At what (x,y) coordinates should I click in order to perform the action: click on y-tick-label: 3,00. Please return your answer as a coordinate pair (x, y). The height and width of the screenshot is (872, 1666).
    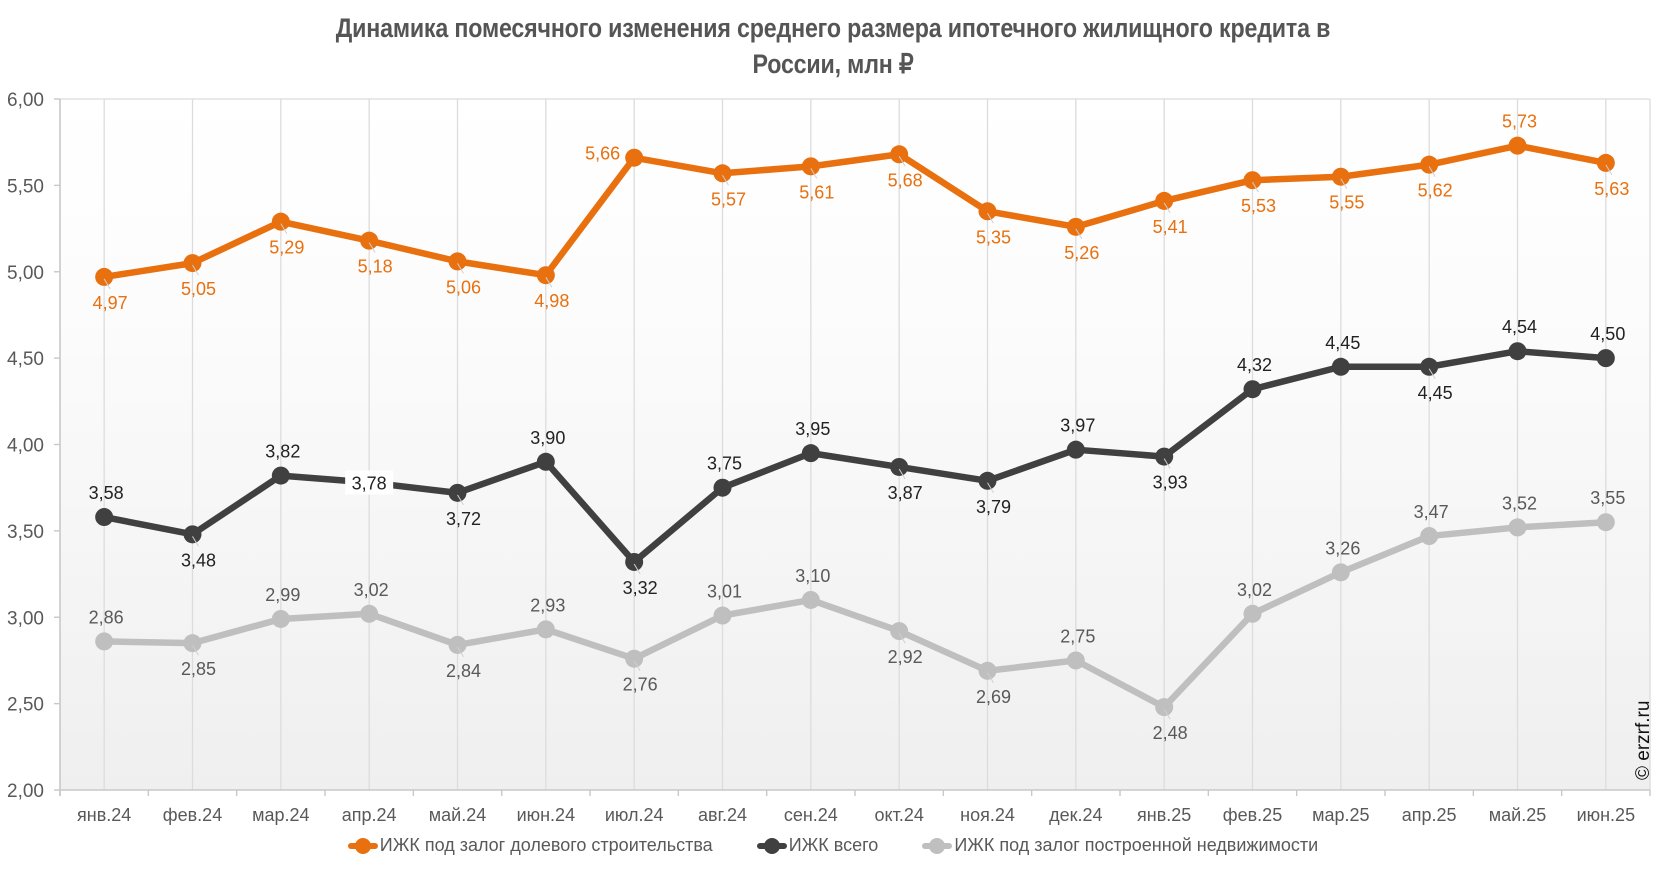
    Looking at the image, I should click on (25, 618).